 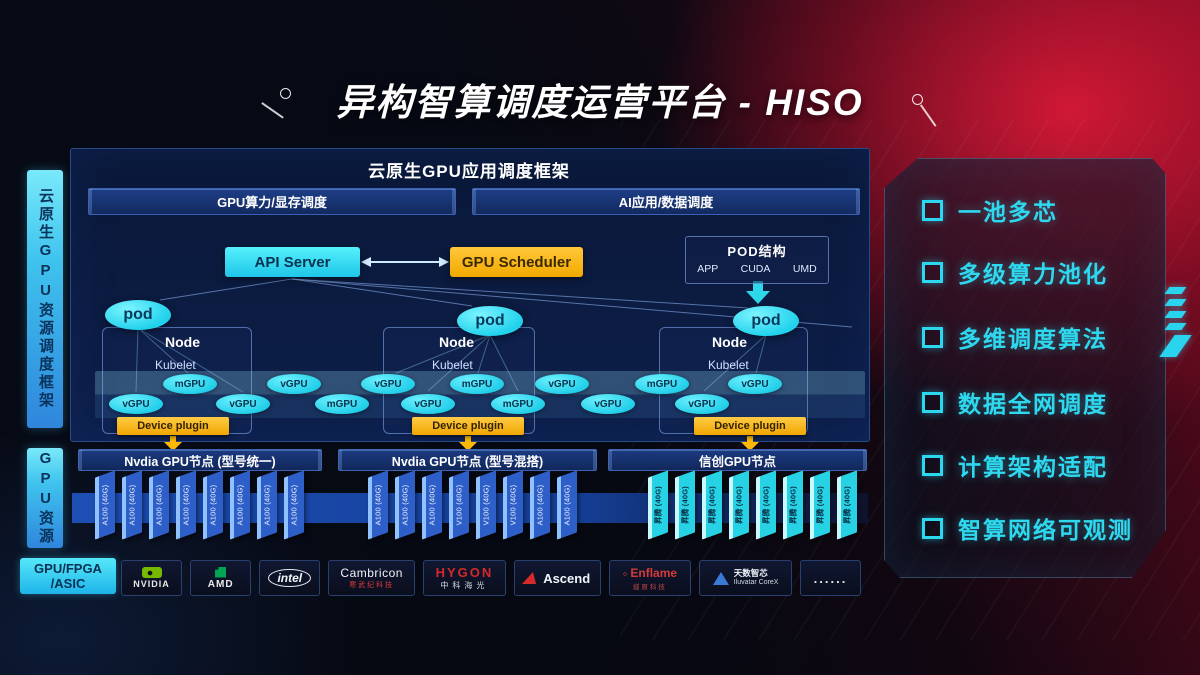 What do you see at coordinates (292, 262) in the screenshot?
I see `api-server-box: API Server` at bounding box center [292, 262].